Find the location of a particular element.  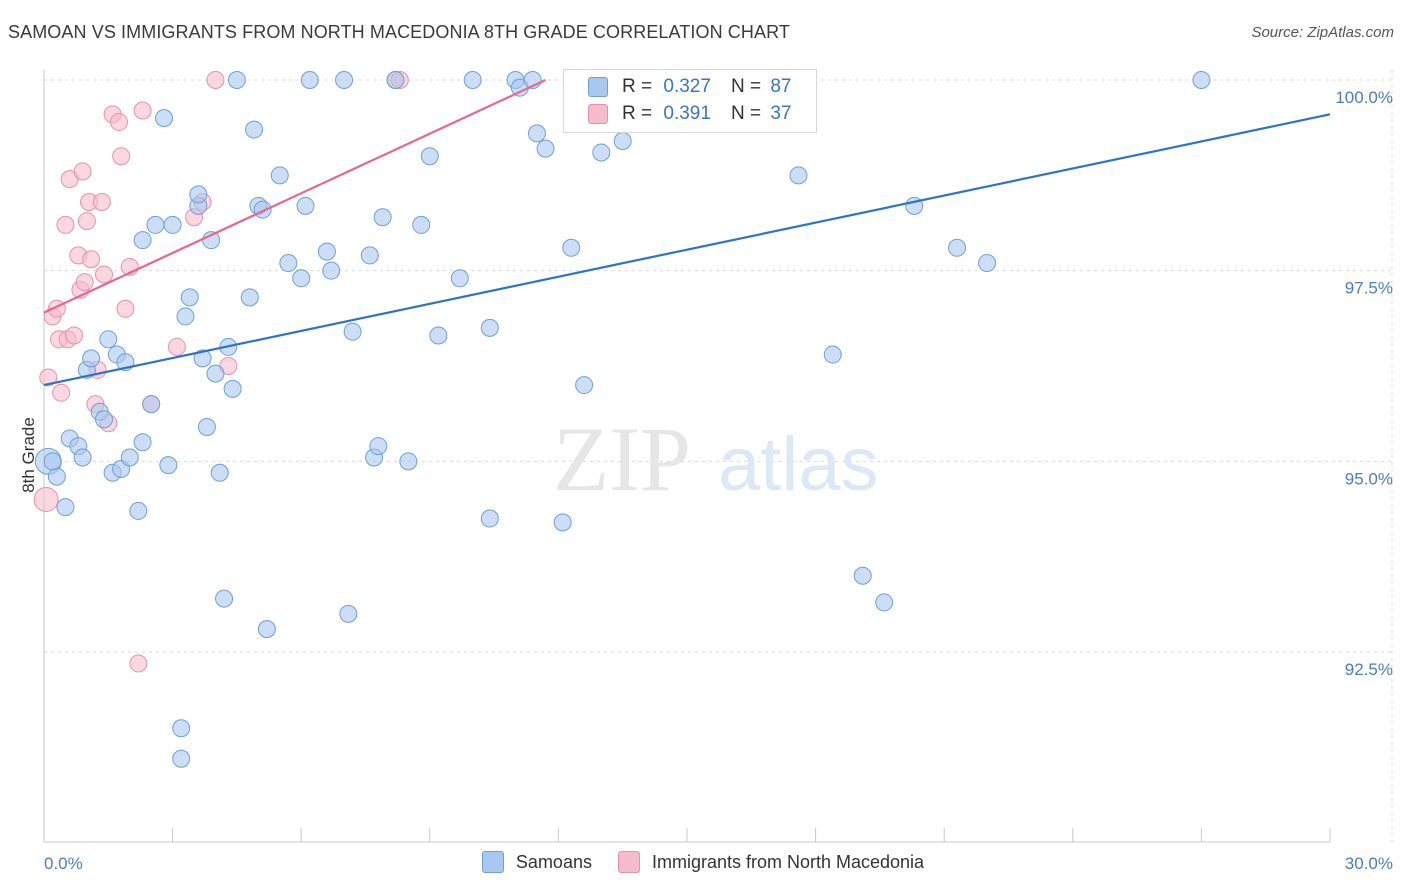

watermark: ZIP atlas is located at coordinates (716, 459).